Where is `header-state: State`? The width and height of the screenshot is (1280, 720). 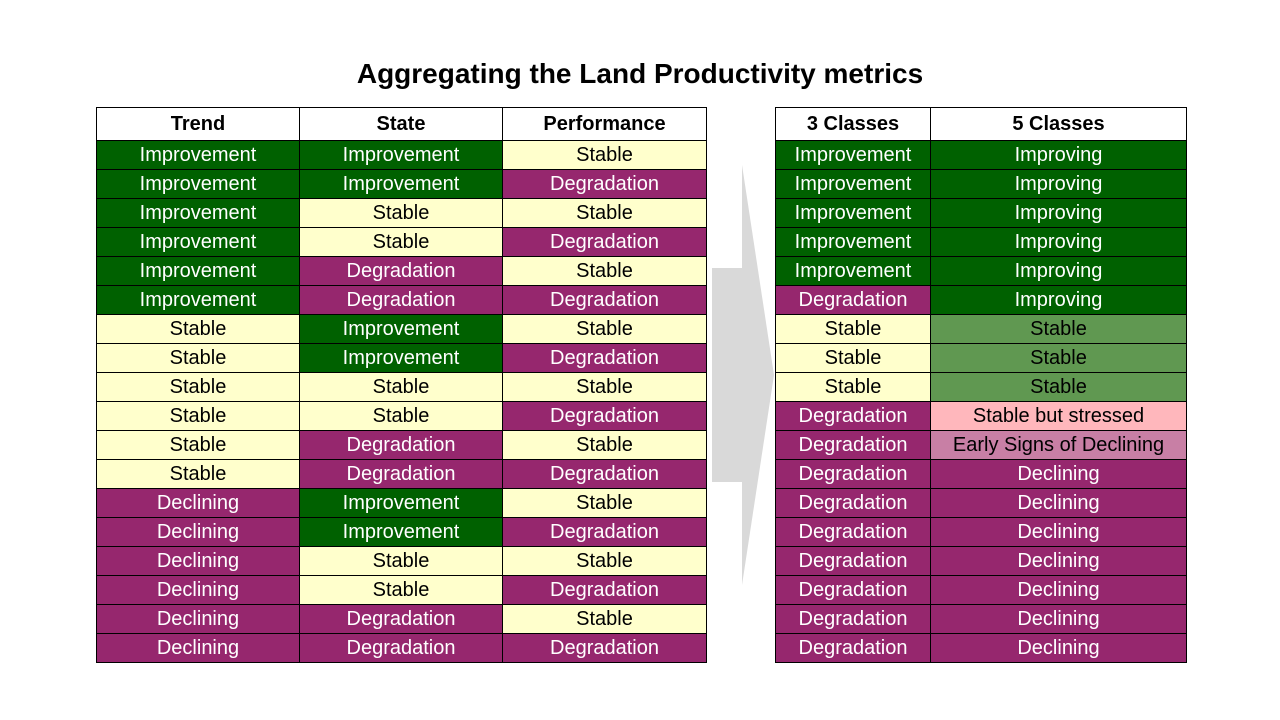 header-state: State is located at coordinates (401, 124).